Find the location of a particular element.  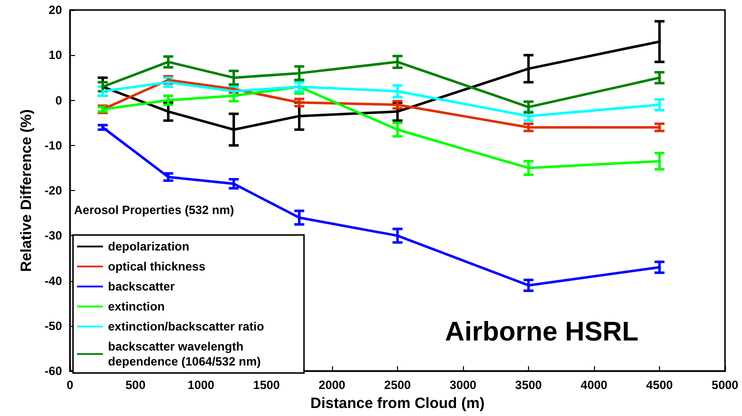

x-tick-label: 500 is located at coordinates (135, 385).